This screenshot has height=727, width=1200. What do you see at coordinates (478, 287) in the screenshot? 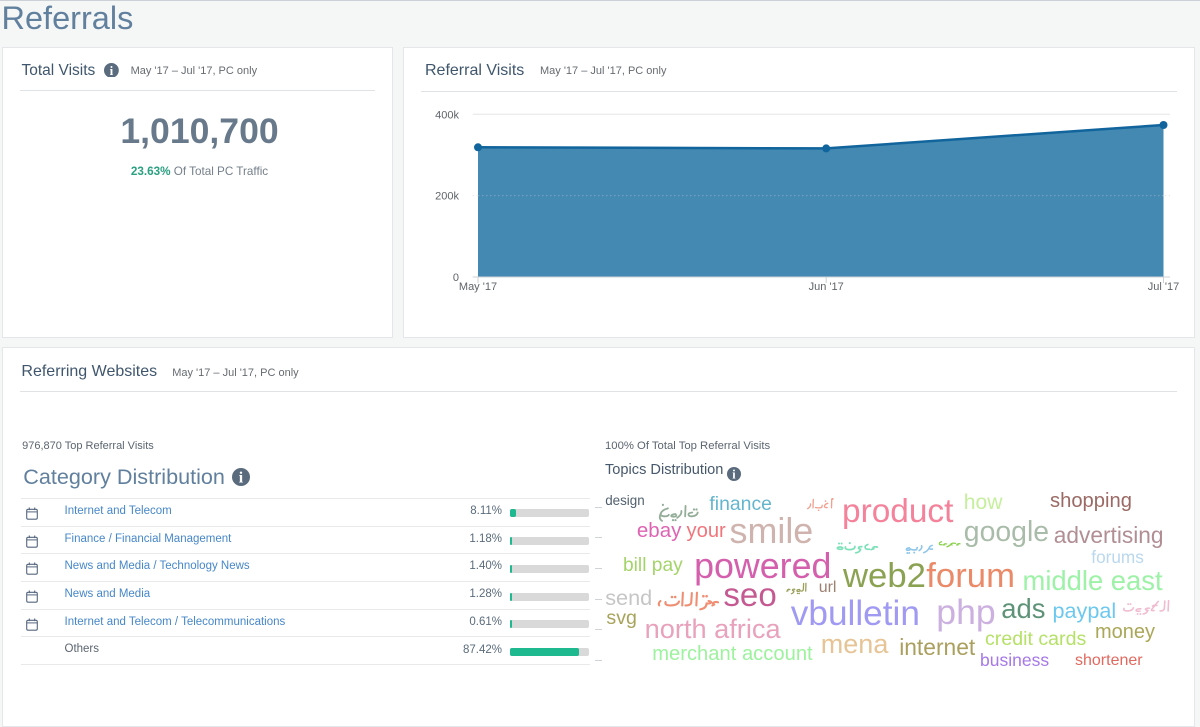
I see `svg-text: May '17` at bounding box center [478, 287].